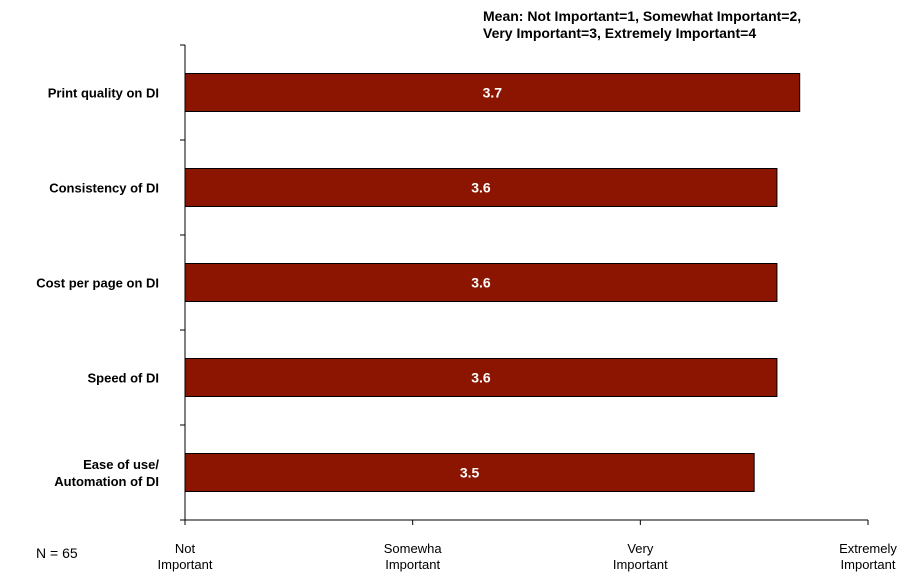 The width and height of the screenshot is (912, 578). I want to click on category-label: Consistency of DI, so click(104, 188).